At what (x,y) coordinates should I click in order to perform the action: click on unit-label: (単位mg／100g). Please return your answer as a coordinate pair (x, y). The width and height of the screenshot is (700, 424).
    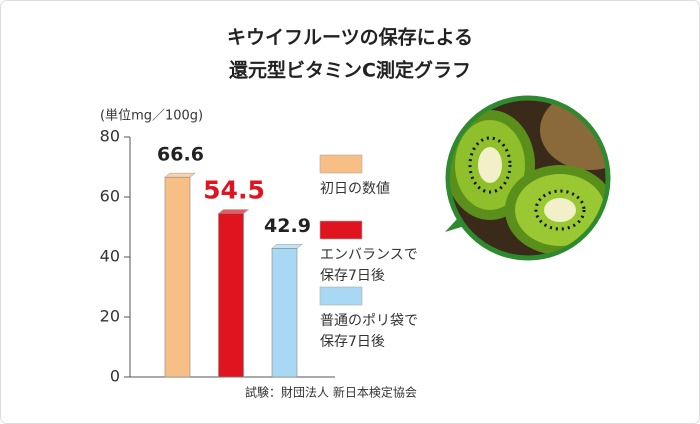
    Looking at the image, I should click on (151, 116).